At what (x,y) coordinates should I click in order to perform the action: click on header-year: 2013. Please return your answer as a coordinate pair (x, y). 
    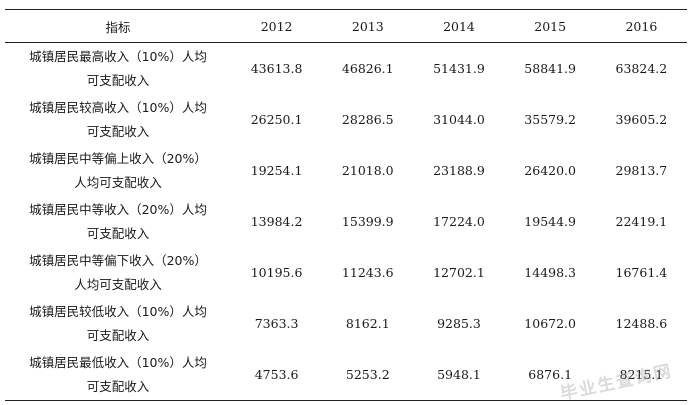
    Looking at the image, I should click on (368, 26).